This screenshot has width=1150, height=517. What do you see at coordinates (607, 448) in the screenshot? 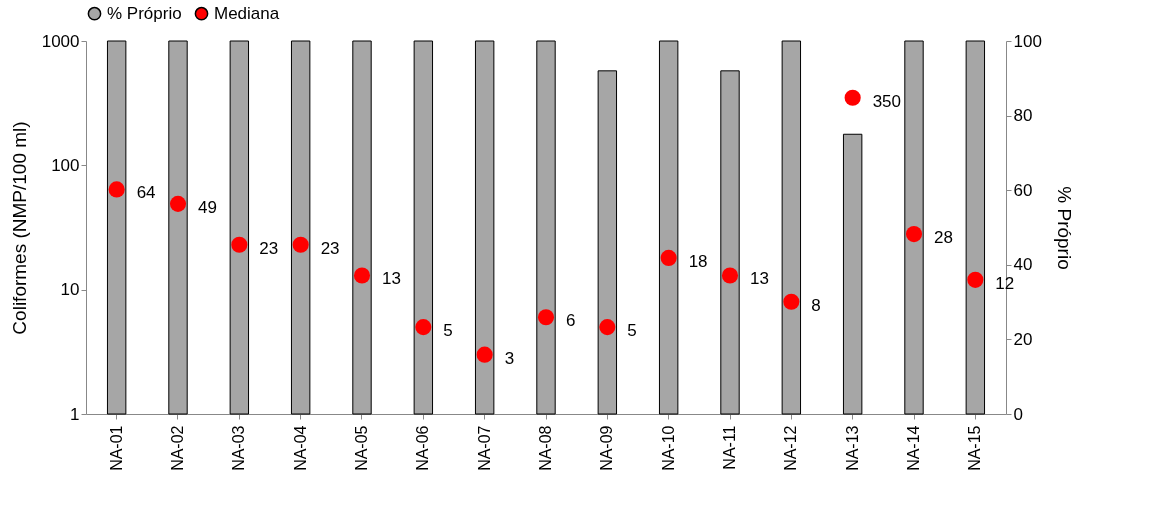
I see `x-tick-label: NA-09` at bounding box center [607, 448].